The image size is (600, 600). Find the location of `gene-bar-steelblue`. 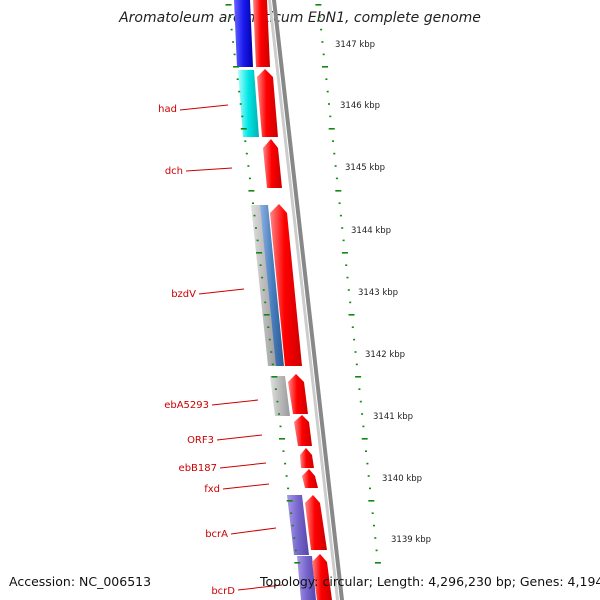

gene-bar-steelblue is located at coordinates (272, 285).